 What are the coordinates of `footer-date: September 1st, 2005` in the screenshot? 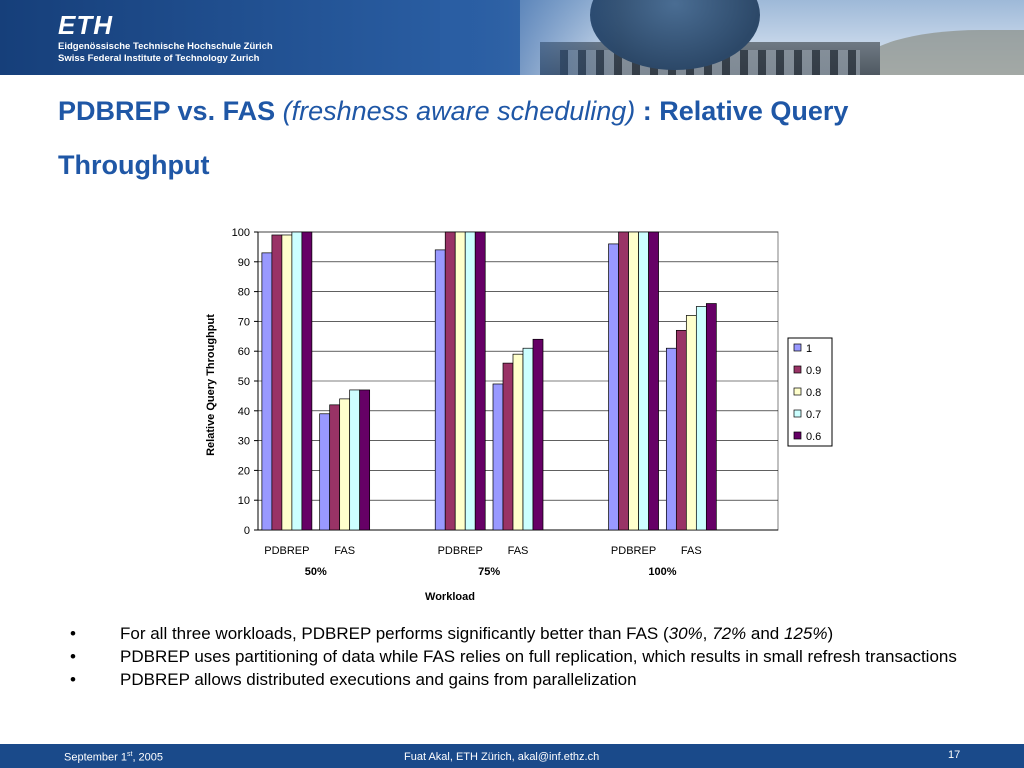 It's located at (113, 757).